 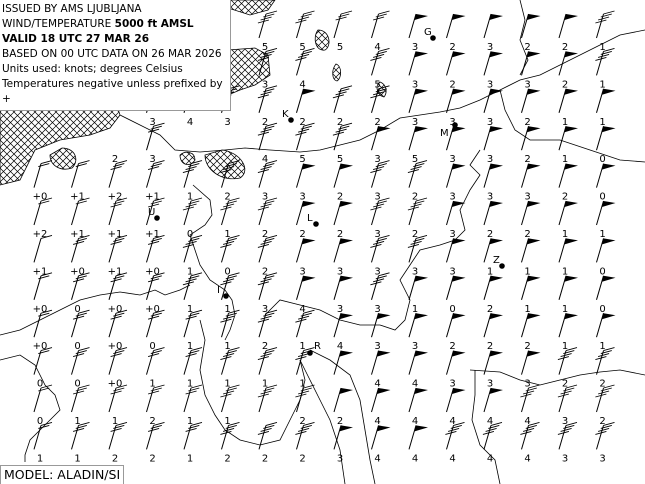 What do you see at coordinates (285, 114) in the screenshot?
I see `station-label: K` at bounding box center [285, 114].